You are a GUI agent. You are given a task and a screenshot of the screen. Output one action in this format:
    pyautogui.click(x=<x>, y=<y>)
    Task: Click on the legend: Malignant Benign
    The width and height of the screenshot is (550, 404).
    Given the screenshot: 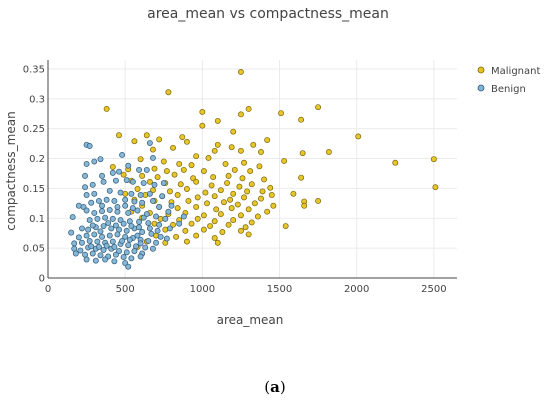 What is the action you would take?
    pyautogui.click(x=508, y=80)
    